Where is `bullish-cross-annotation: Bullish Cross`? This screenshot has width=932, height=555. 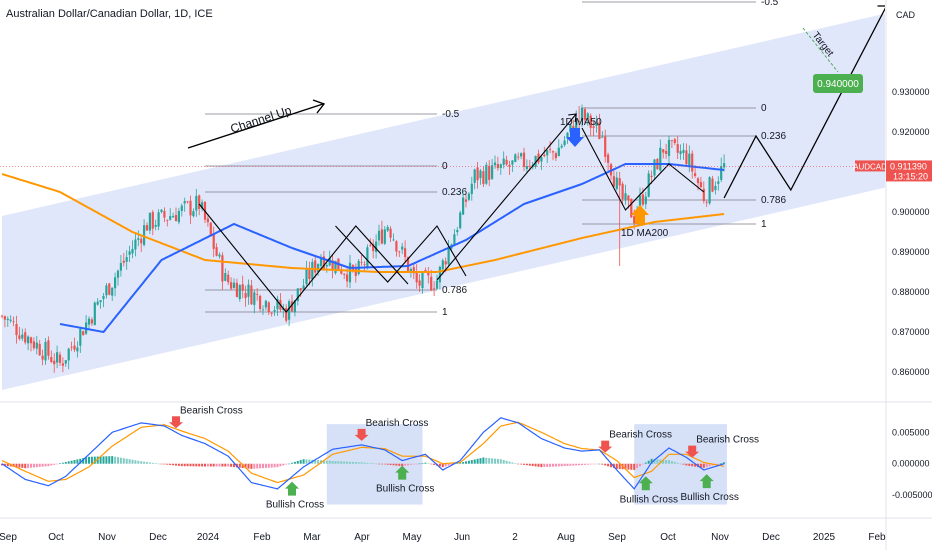 bullish-cross-annotation: Bullish Cross is located at coordinates (295, 496).